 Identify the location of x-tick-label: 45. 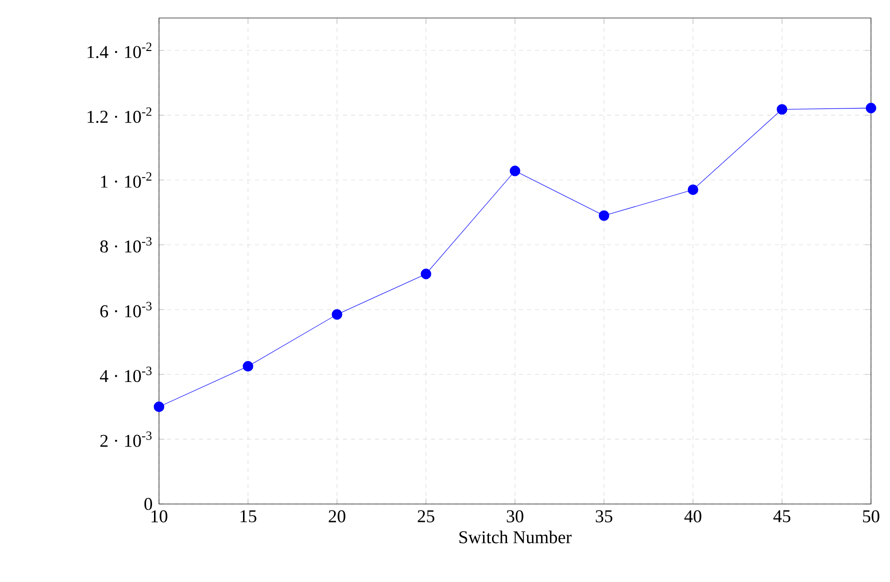
(781, 516).